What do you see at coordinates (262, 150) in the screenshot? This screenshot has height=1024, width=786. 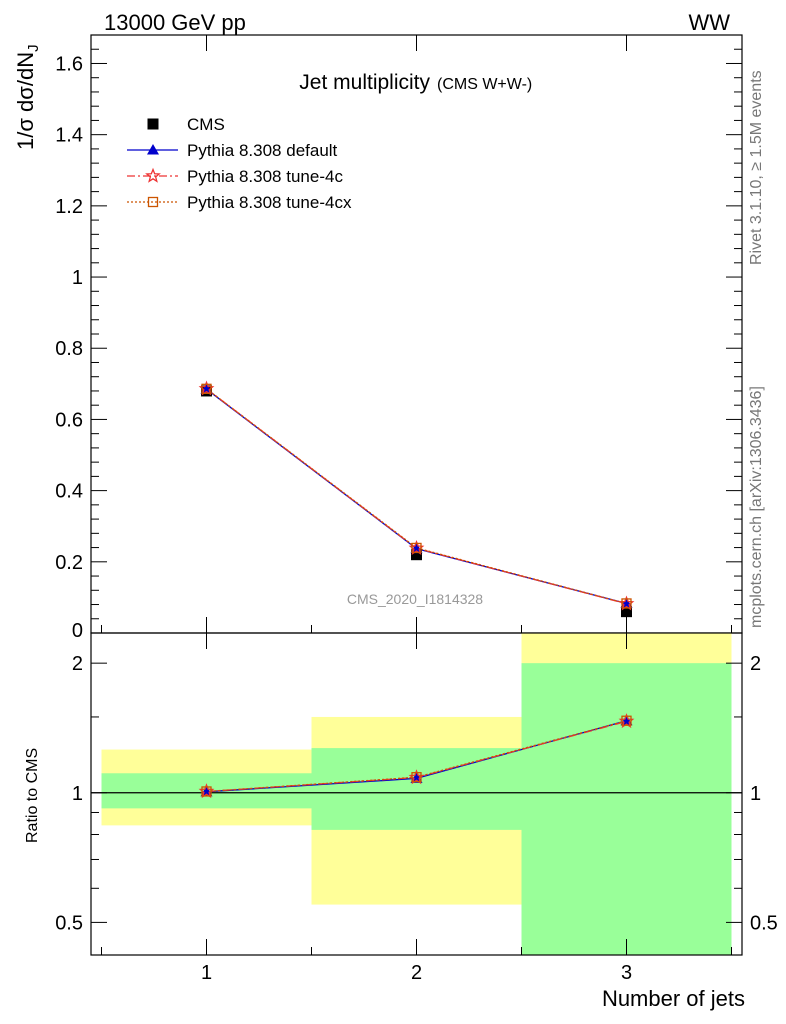 I see `legend-entry-label: Pythia 8.308 default` at bounding box center [262, 150].